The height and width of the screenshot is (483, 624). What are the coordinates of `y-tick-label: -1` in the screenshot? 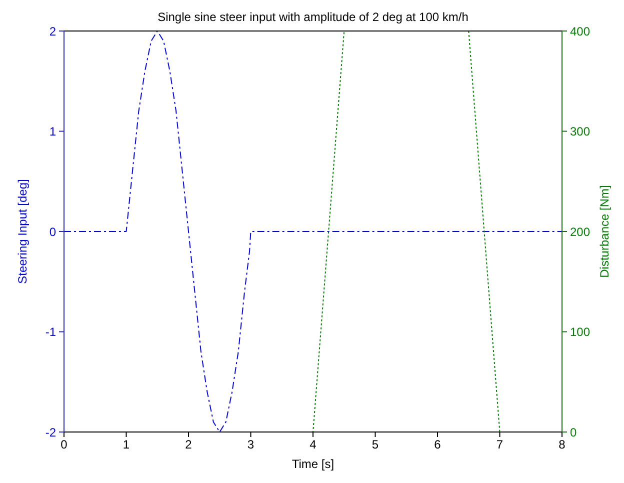 It's located at (50, 332).